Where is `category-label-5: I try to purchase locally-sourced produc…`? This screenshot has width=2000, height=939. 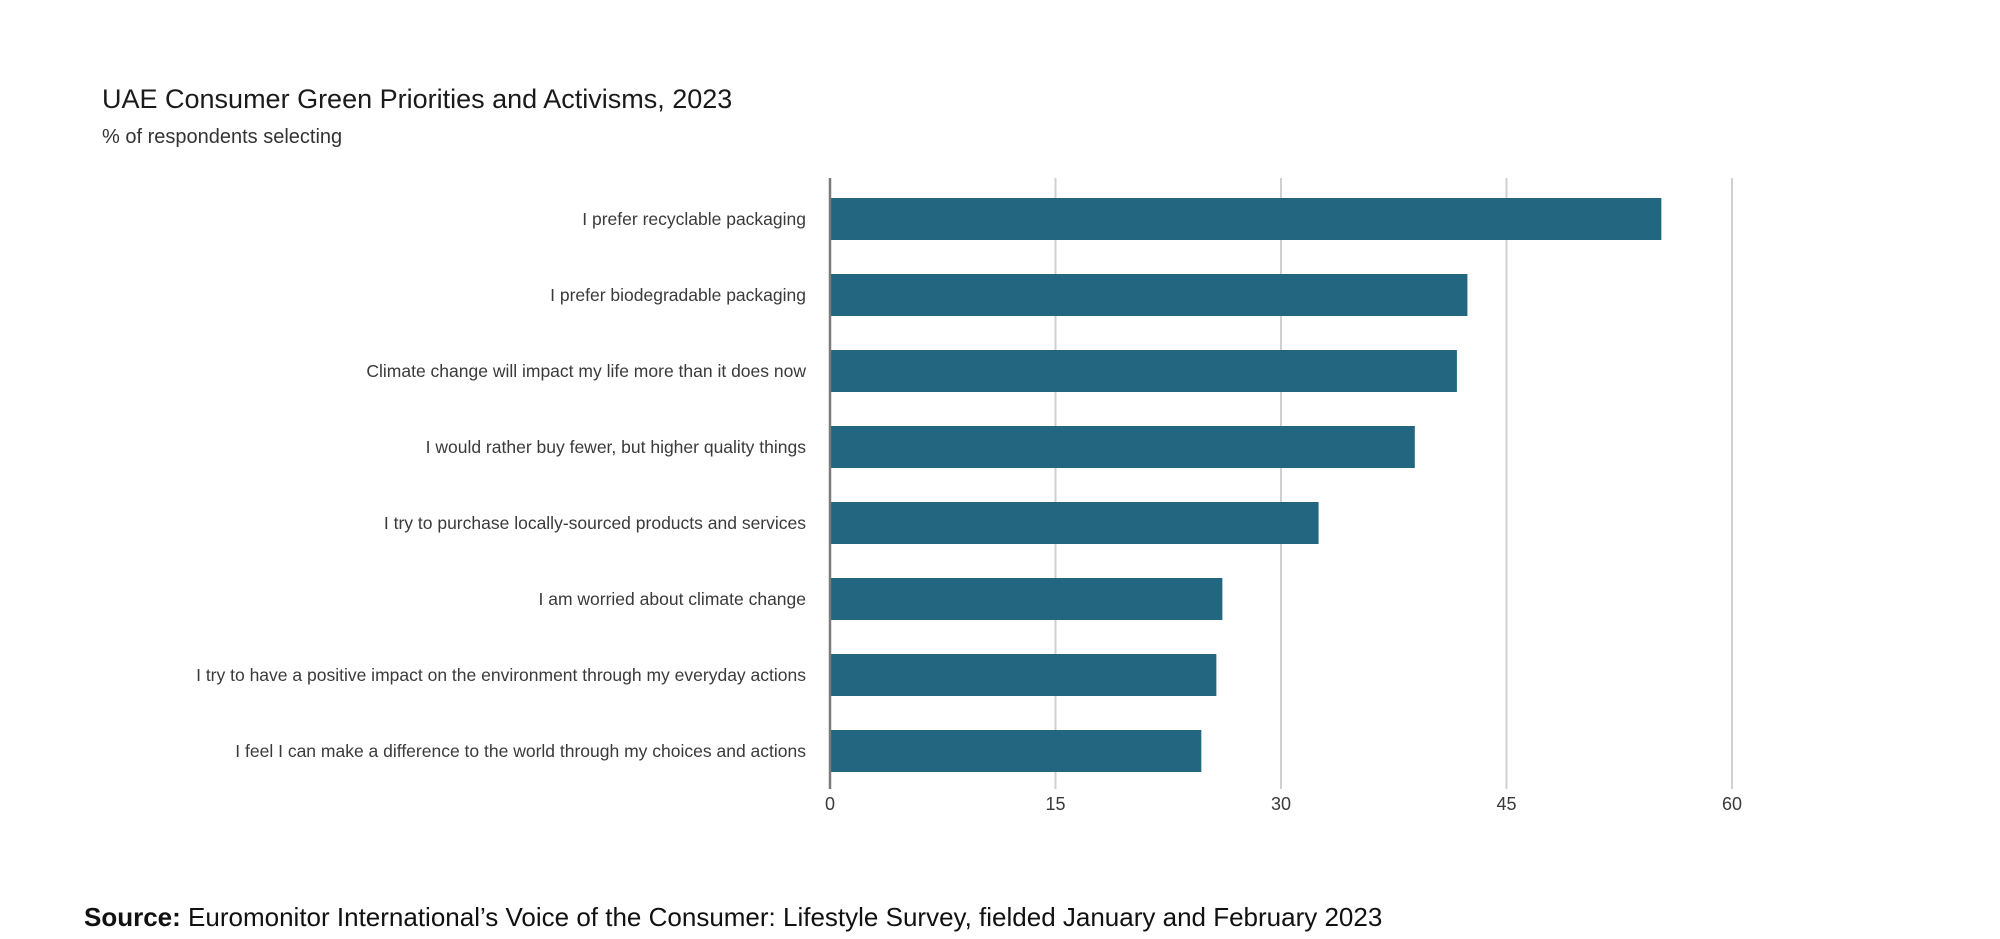
category-label-5: I try to purchase locally-sourced produc… is located at coordinates (595, 523).